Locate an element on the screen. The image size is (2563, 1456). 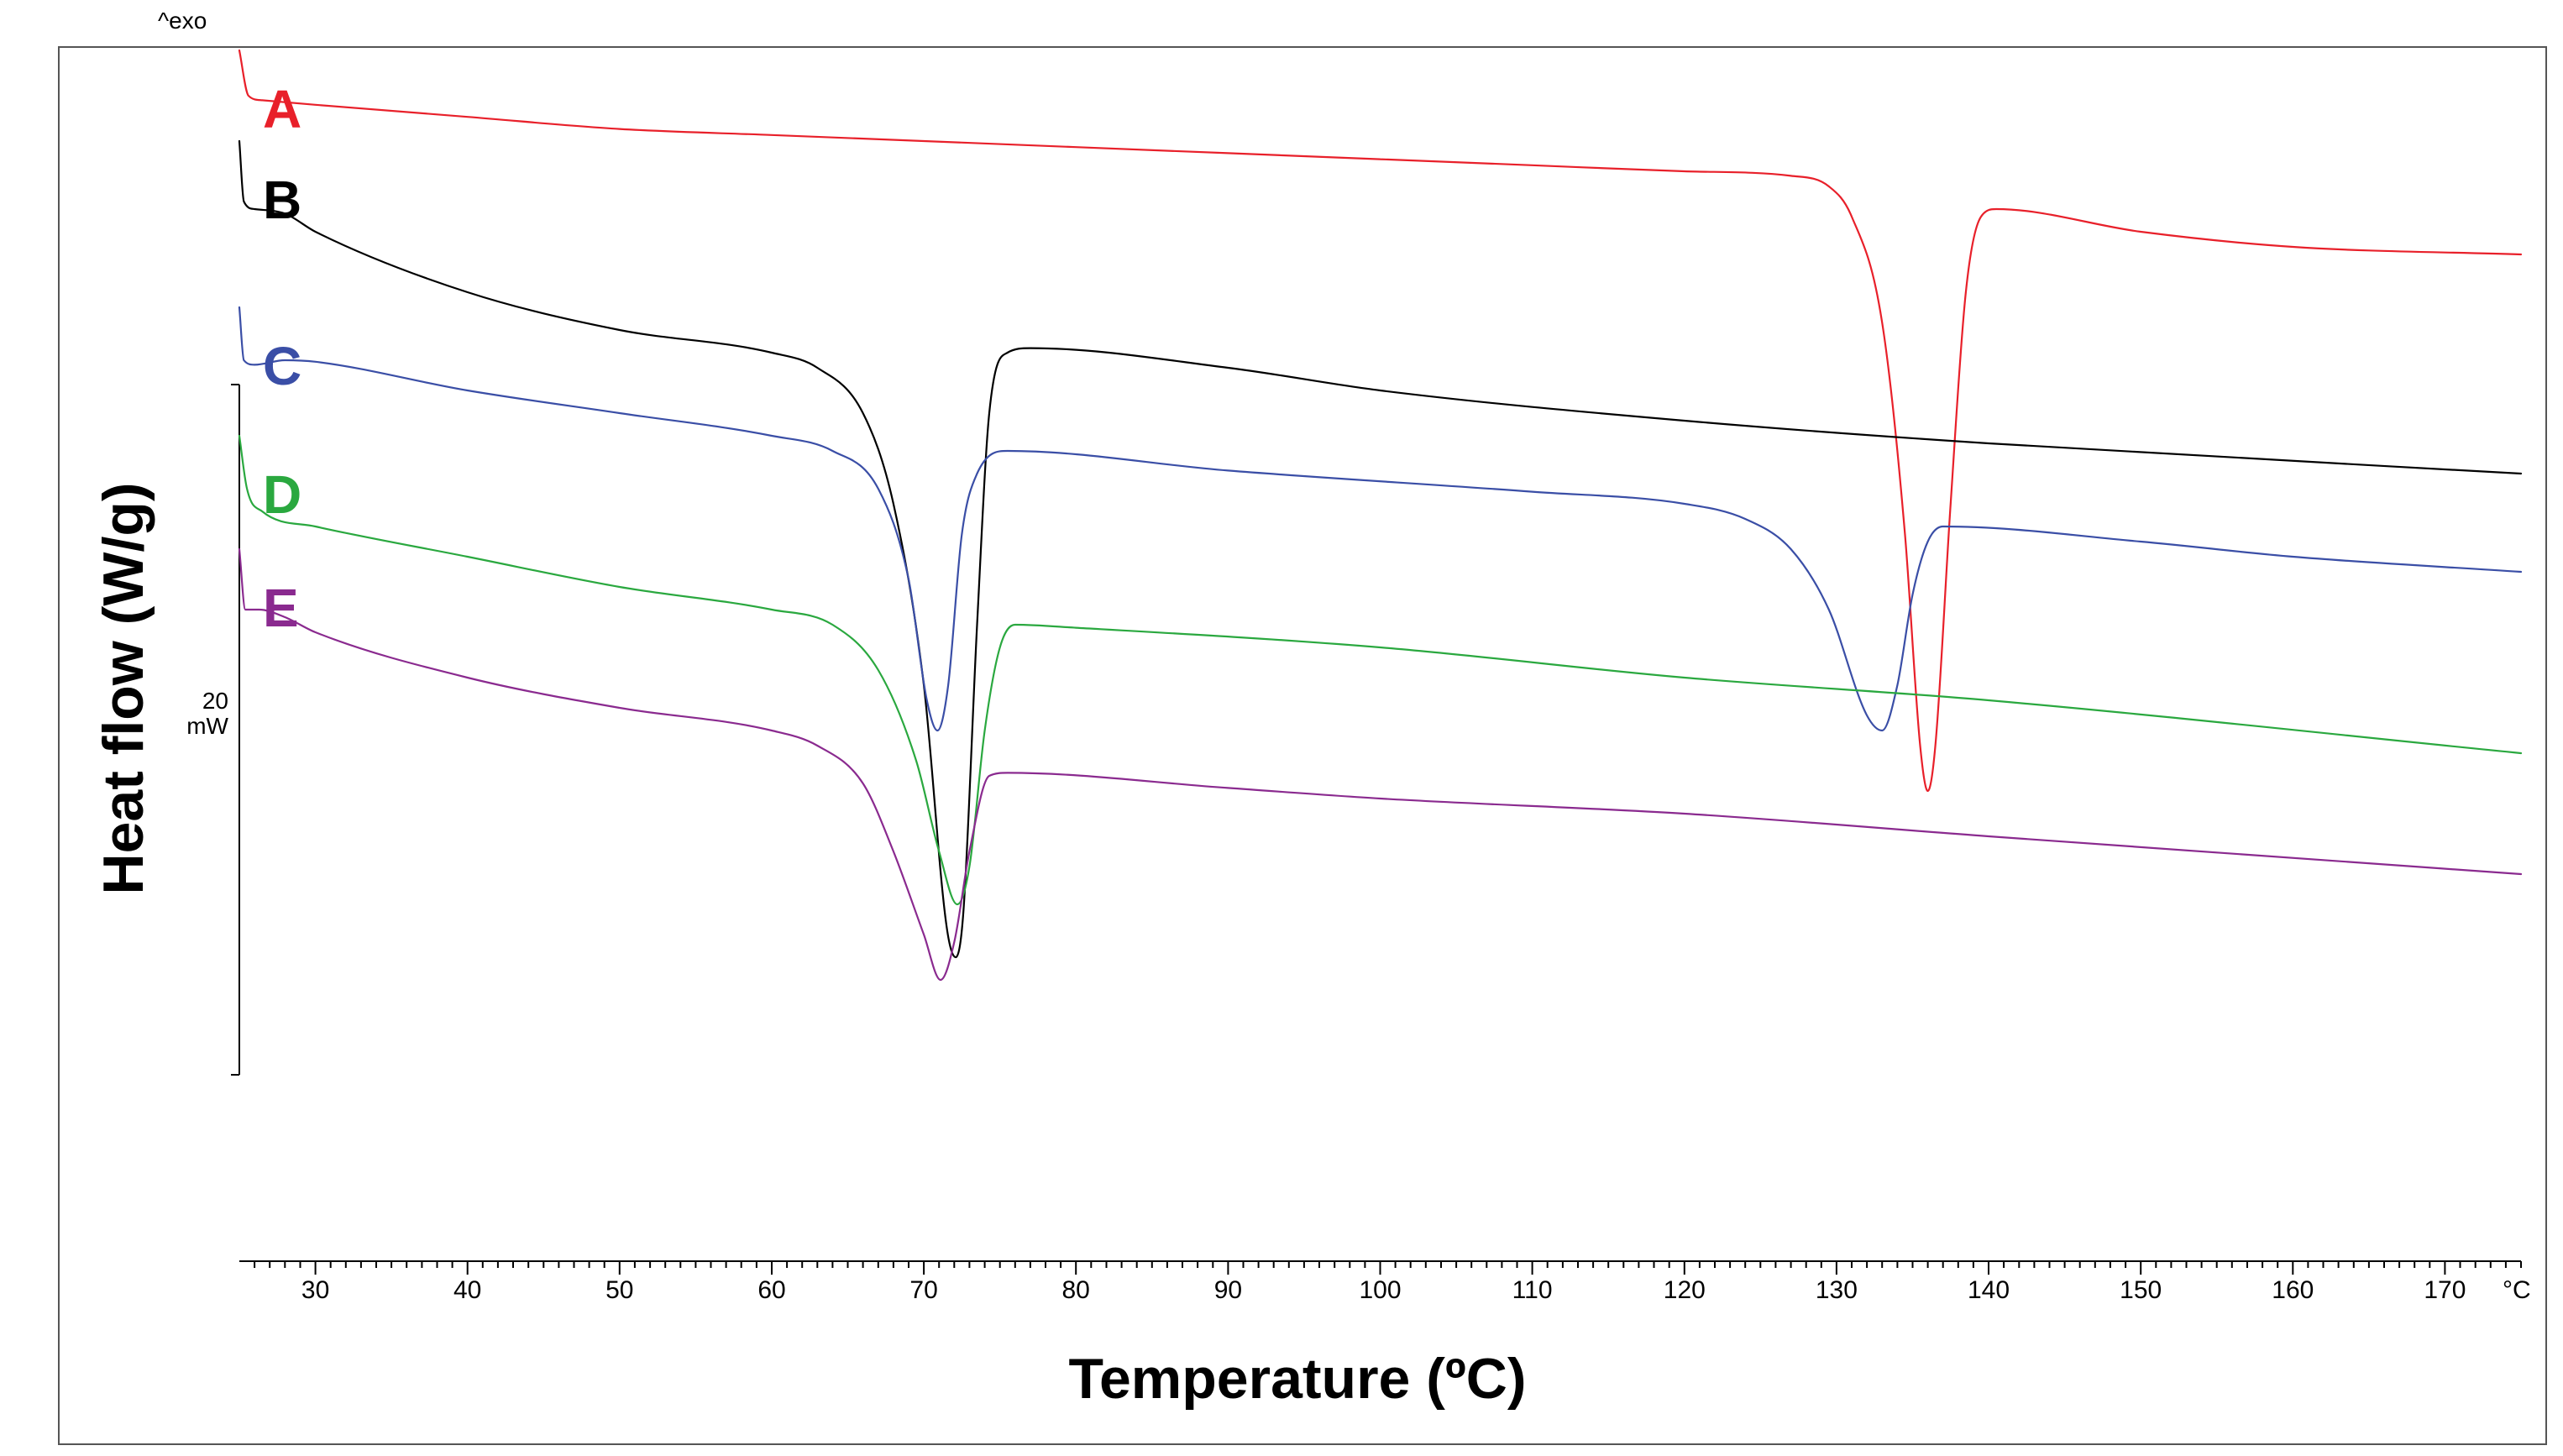
series-label-c: C is located at coordinates (282, 366).